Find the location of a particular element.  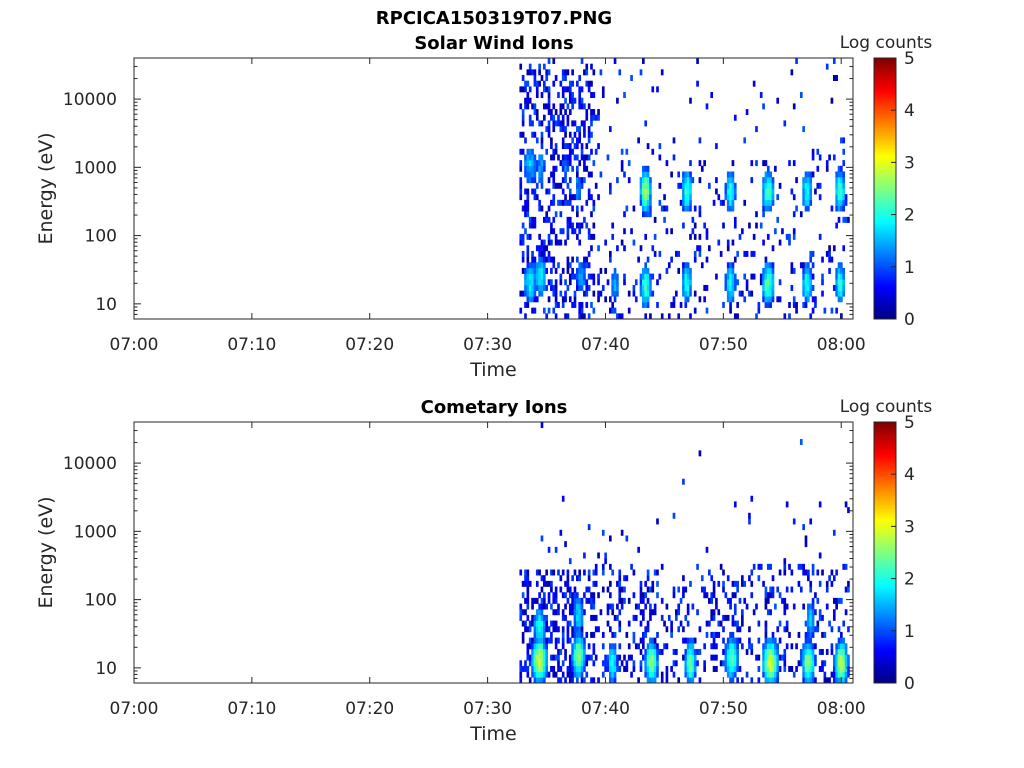

colorbar-tick-label: 2 is located at coordinates (909, 216).